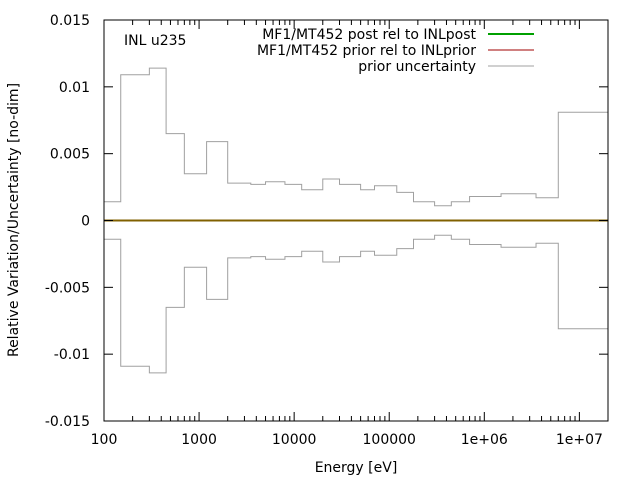 The width and height of the screenshot is (640, 480). What do you see at coordinates (294, 440) in the screenshot?
I see `x-tick-label: 10000` at bounding box center [294, 440].